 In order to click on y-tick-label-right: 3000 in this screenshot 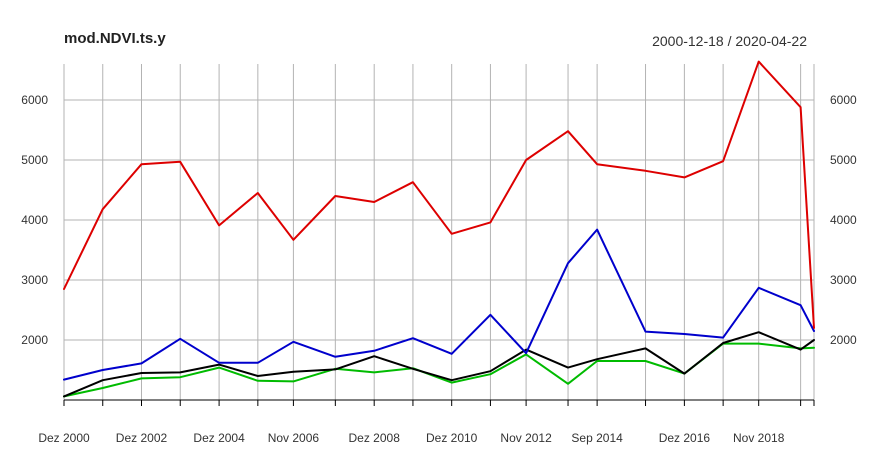, I will do `click(843, 280)`.